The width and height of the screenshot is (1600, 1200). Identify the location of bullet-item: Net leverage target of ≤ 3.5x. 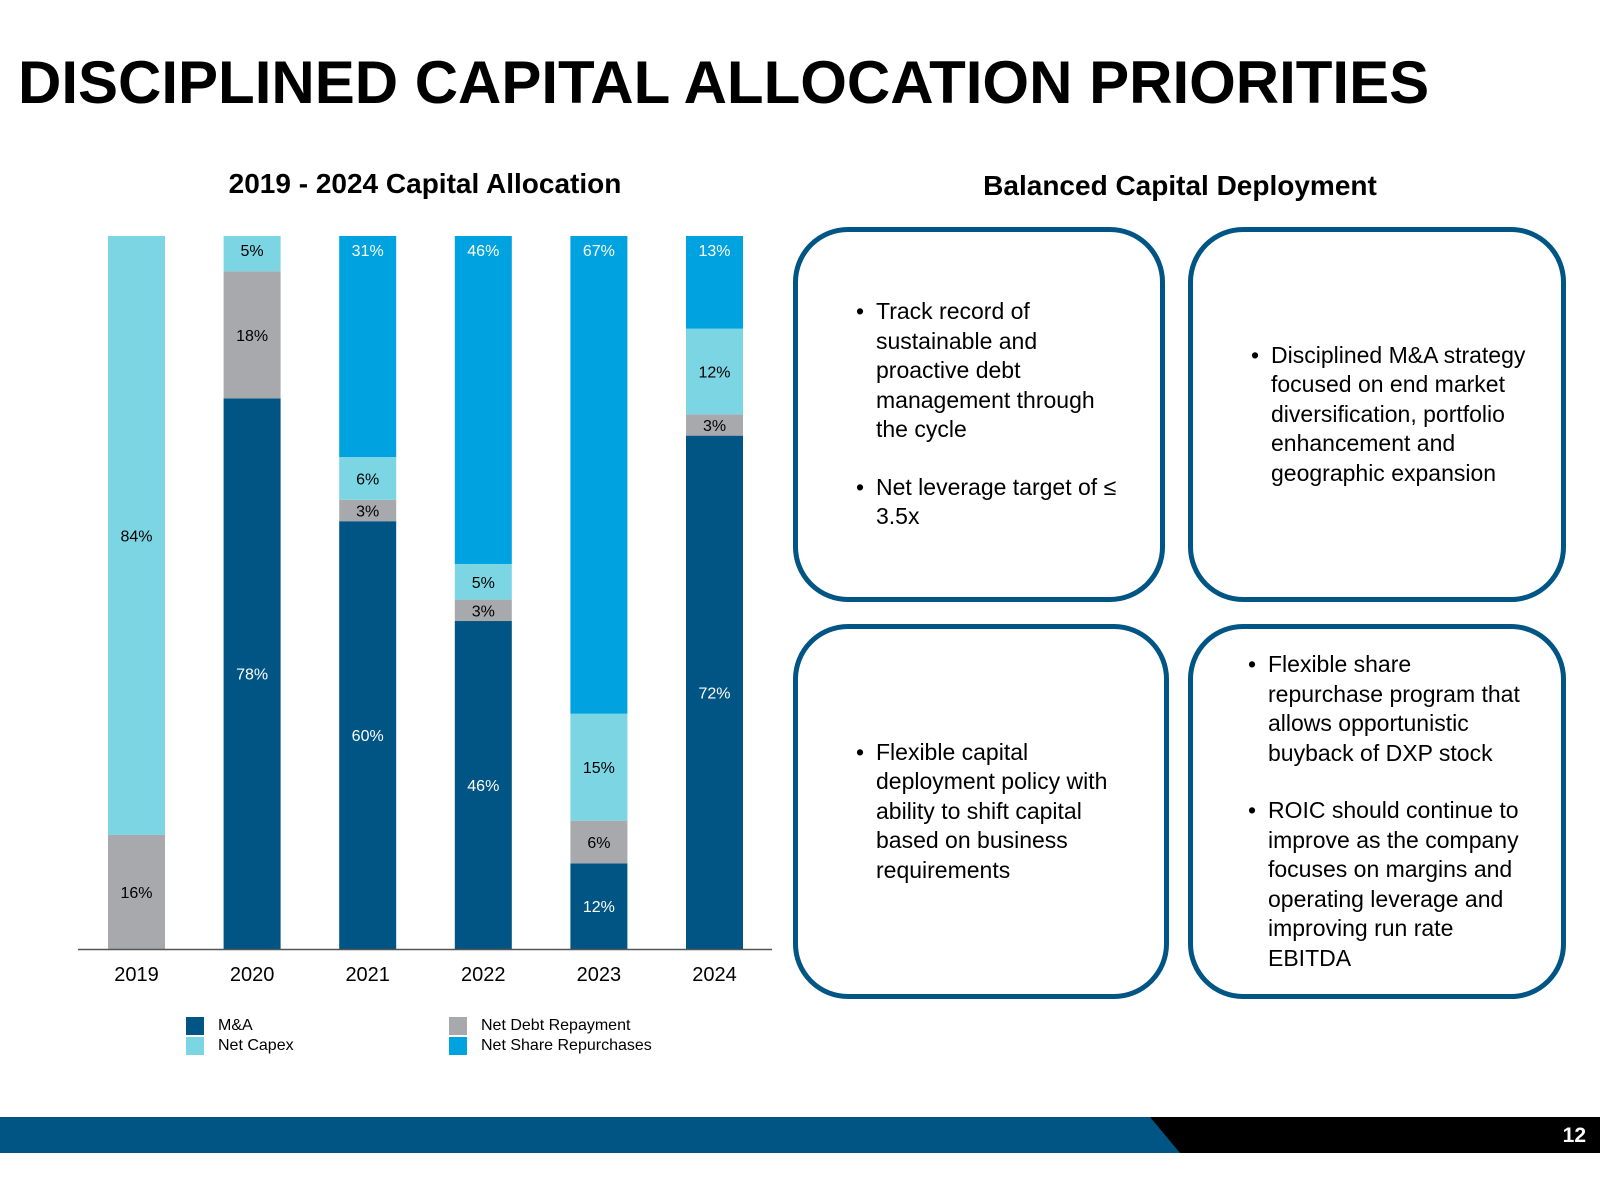
(993, 502).